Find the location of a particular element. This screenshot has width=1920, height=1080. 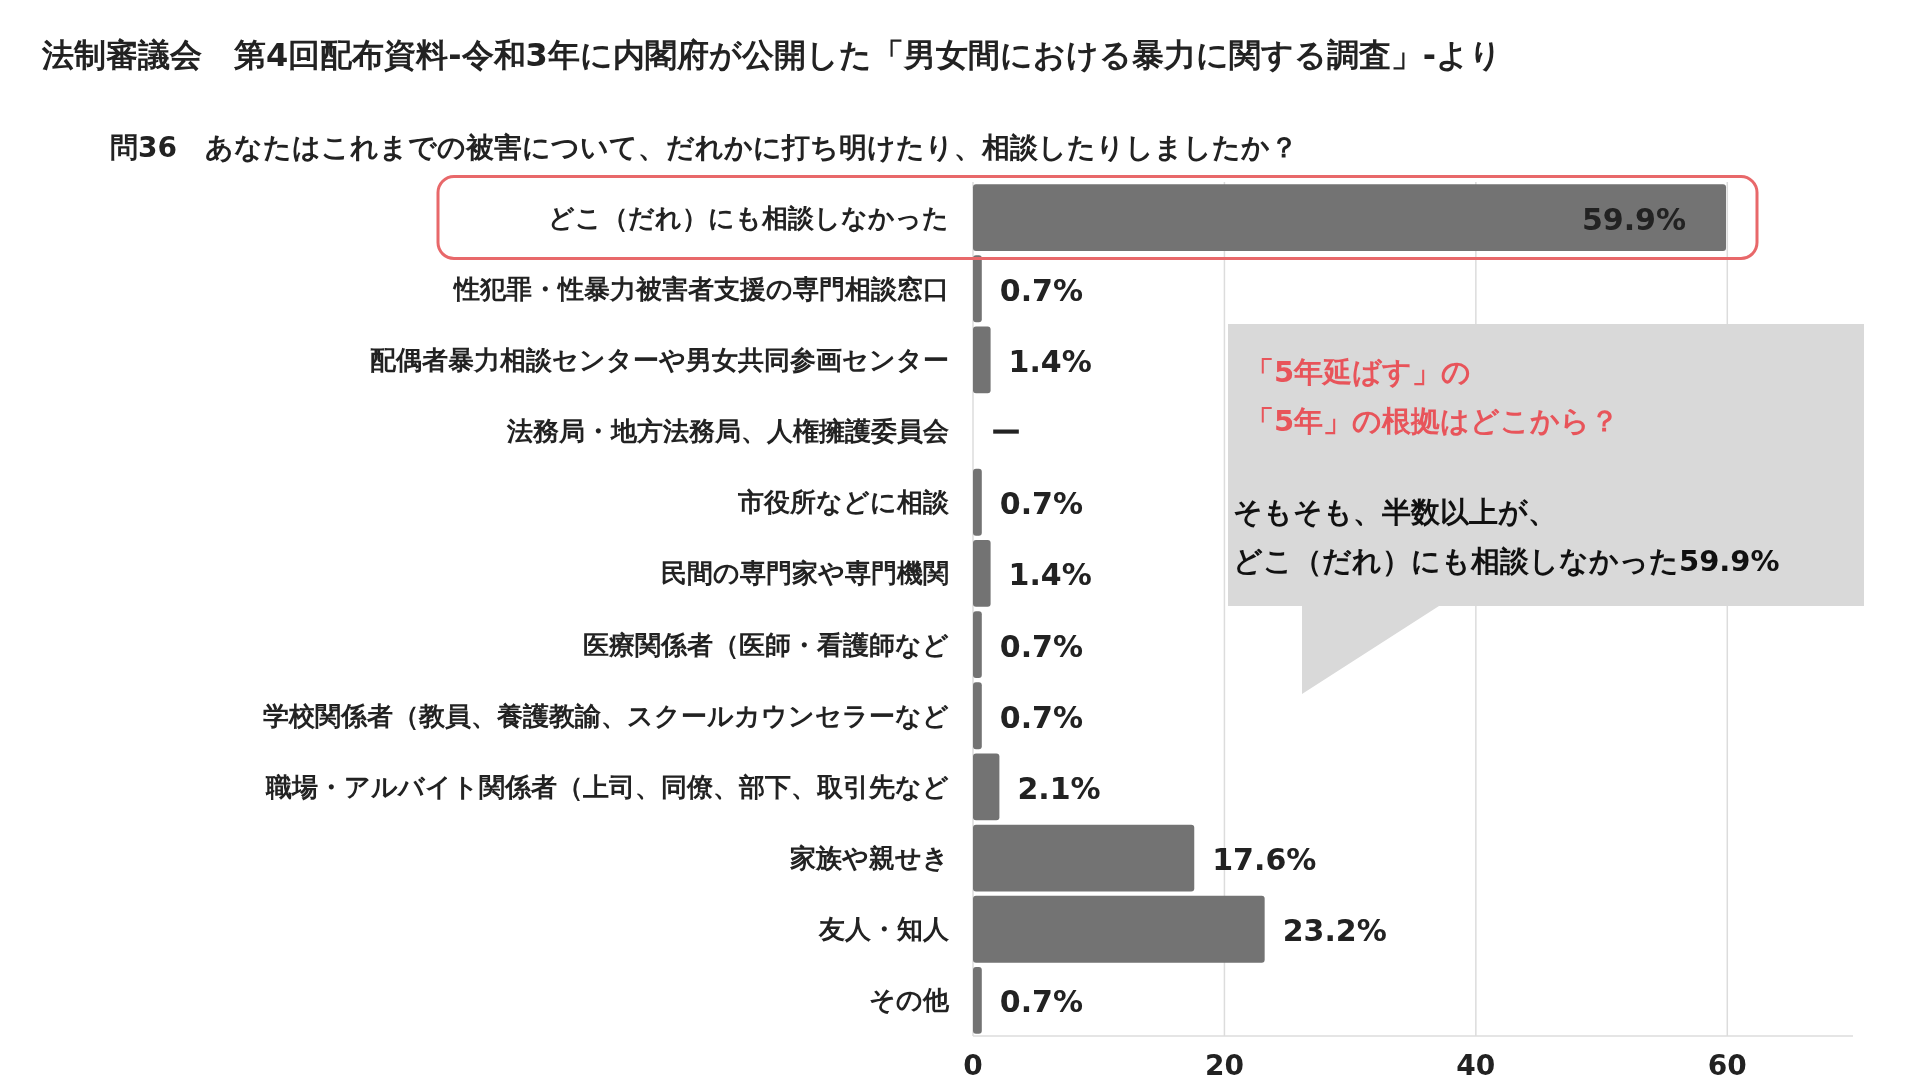

y-tick-label: 医療関係者（医師・看護師など is located at coordinates (766, 644).